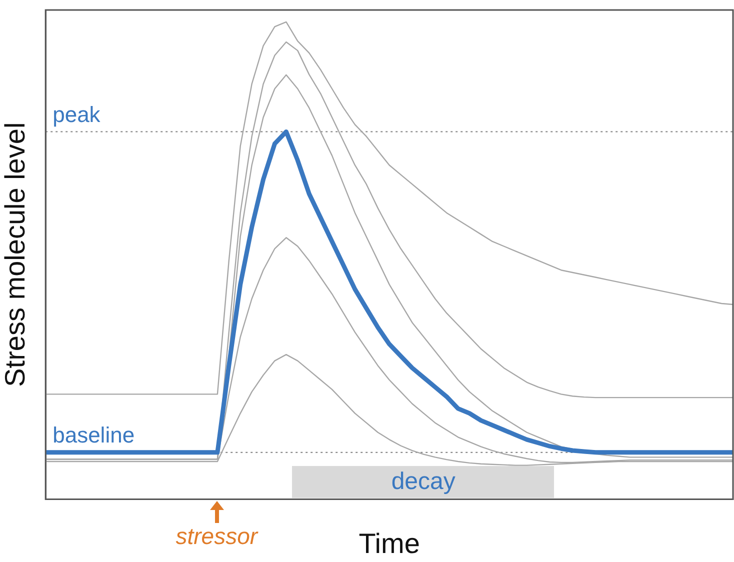 This screenshot has height=562, width=734. I want to click on ref-line-label: baseline, so click(93, 435).